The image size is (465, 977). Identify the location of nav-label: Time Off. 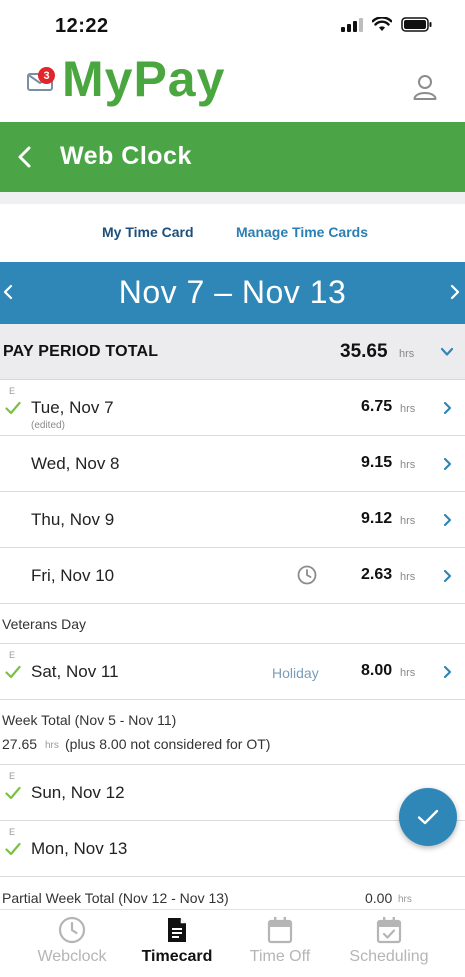
(280, 956).